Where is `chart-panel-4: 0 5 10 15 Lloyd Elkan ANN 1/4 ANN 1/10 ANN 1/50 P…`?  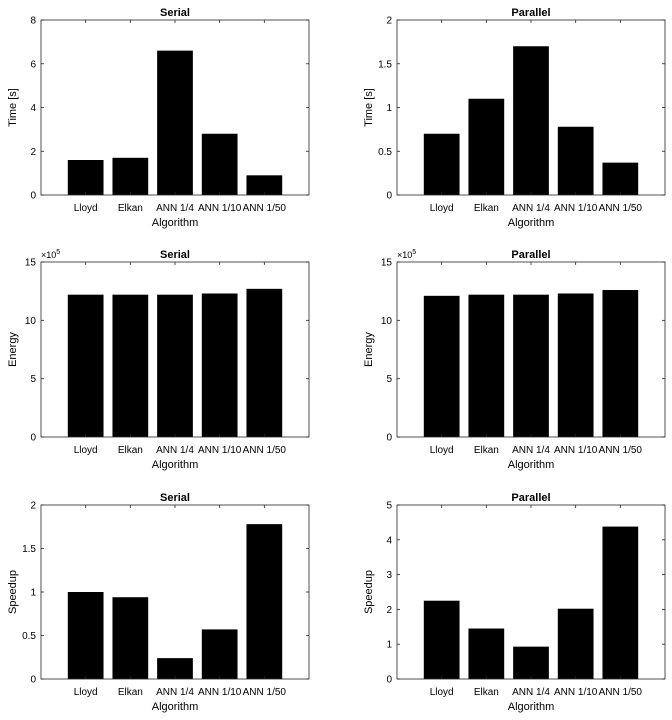
chart-panel-4: 0 5 10 15 Lloyd Elkan ANN 1/4 ANN 1/10 ANN 1/50 P… is located at coordinates (514, 360).